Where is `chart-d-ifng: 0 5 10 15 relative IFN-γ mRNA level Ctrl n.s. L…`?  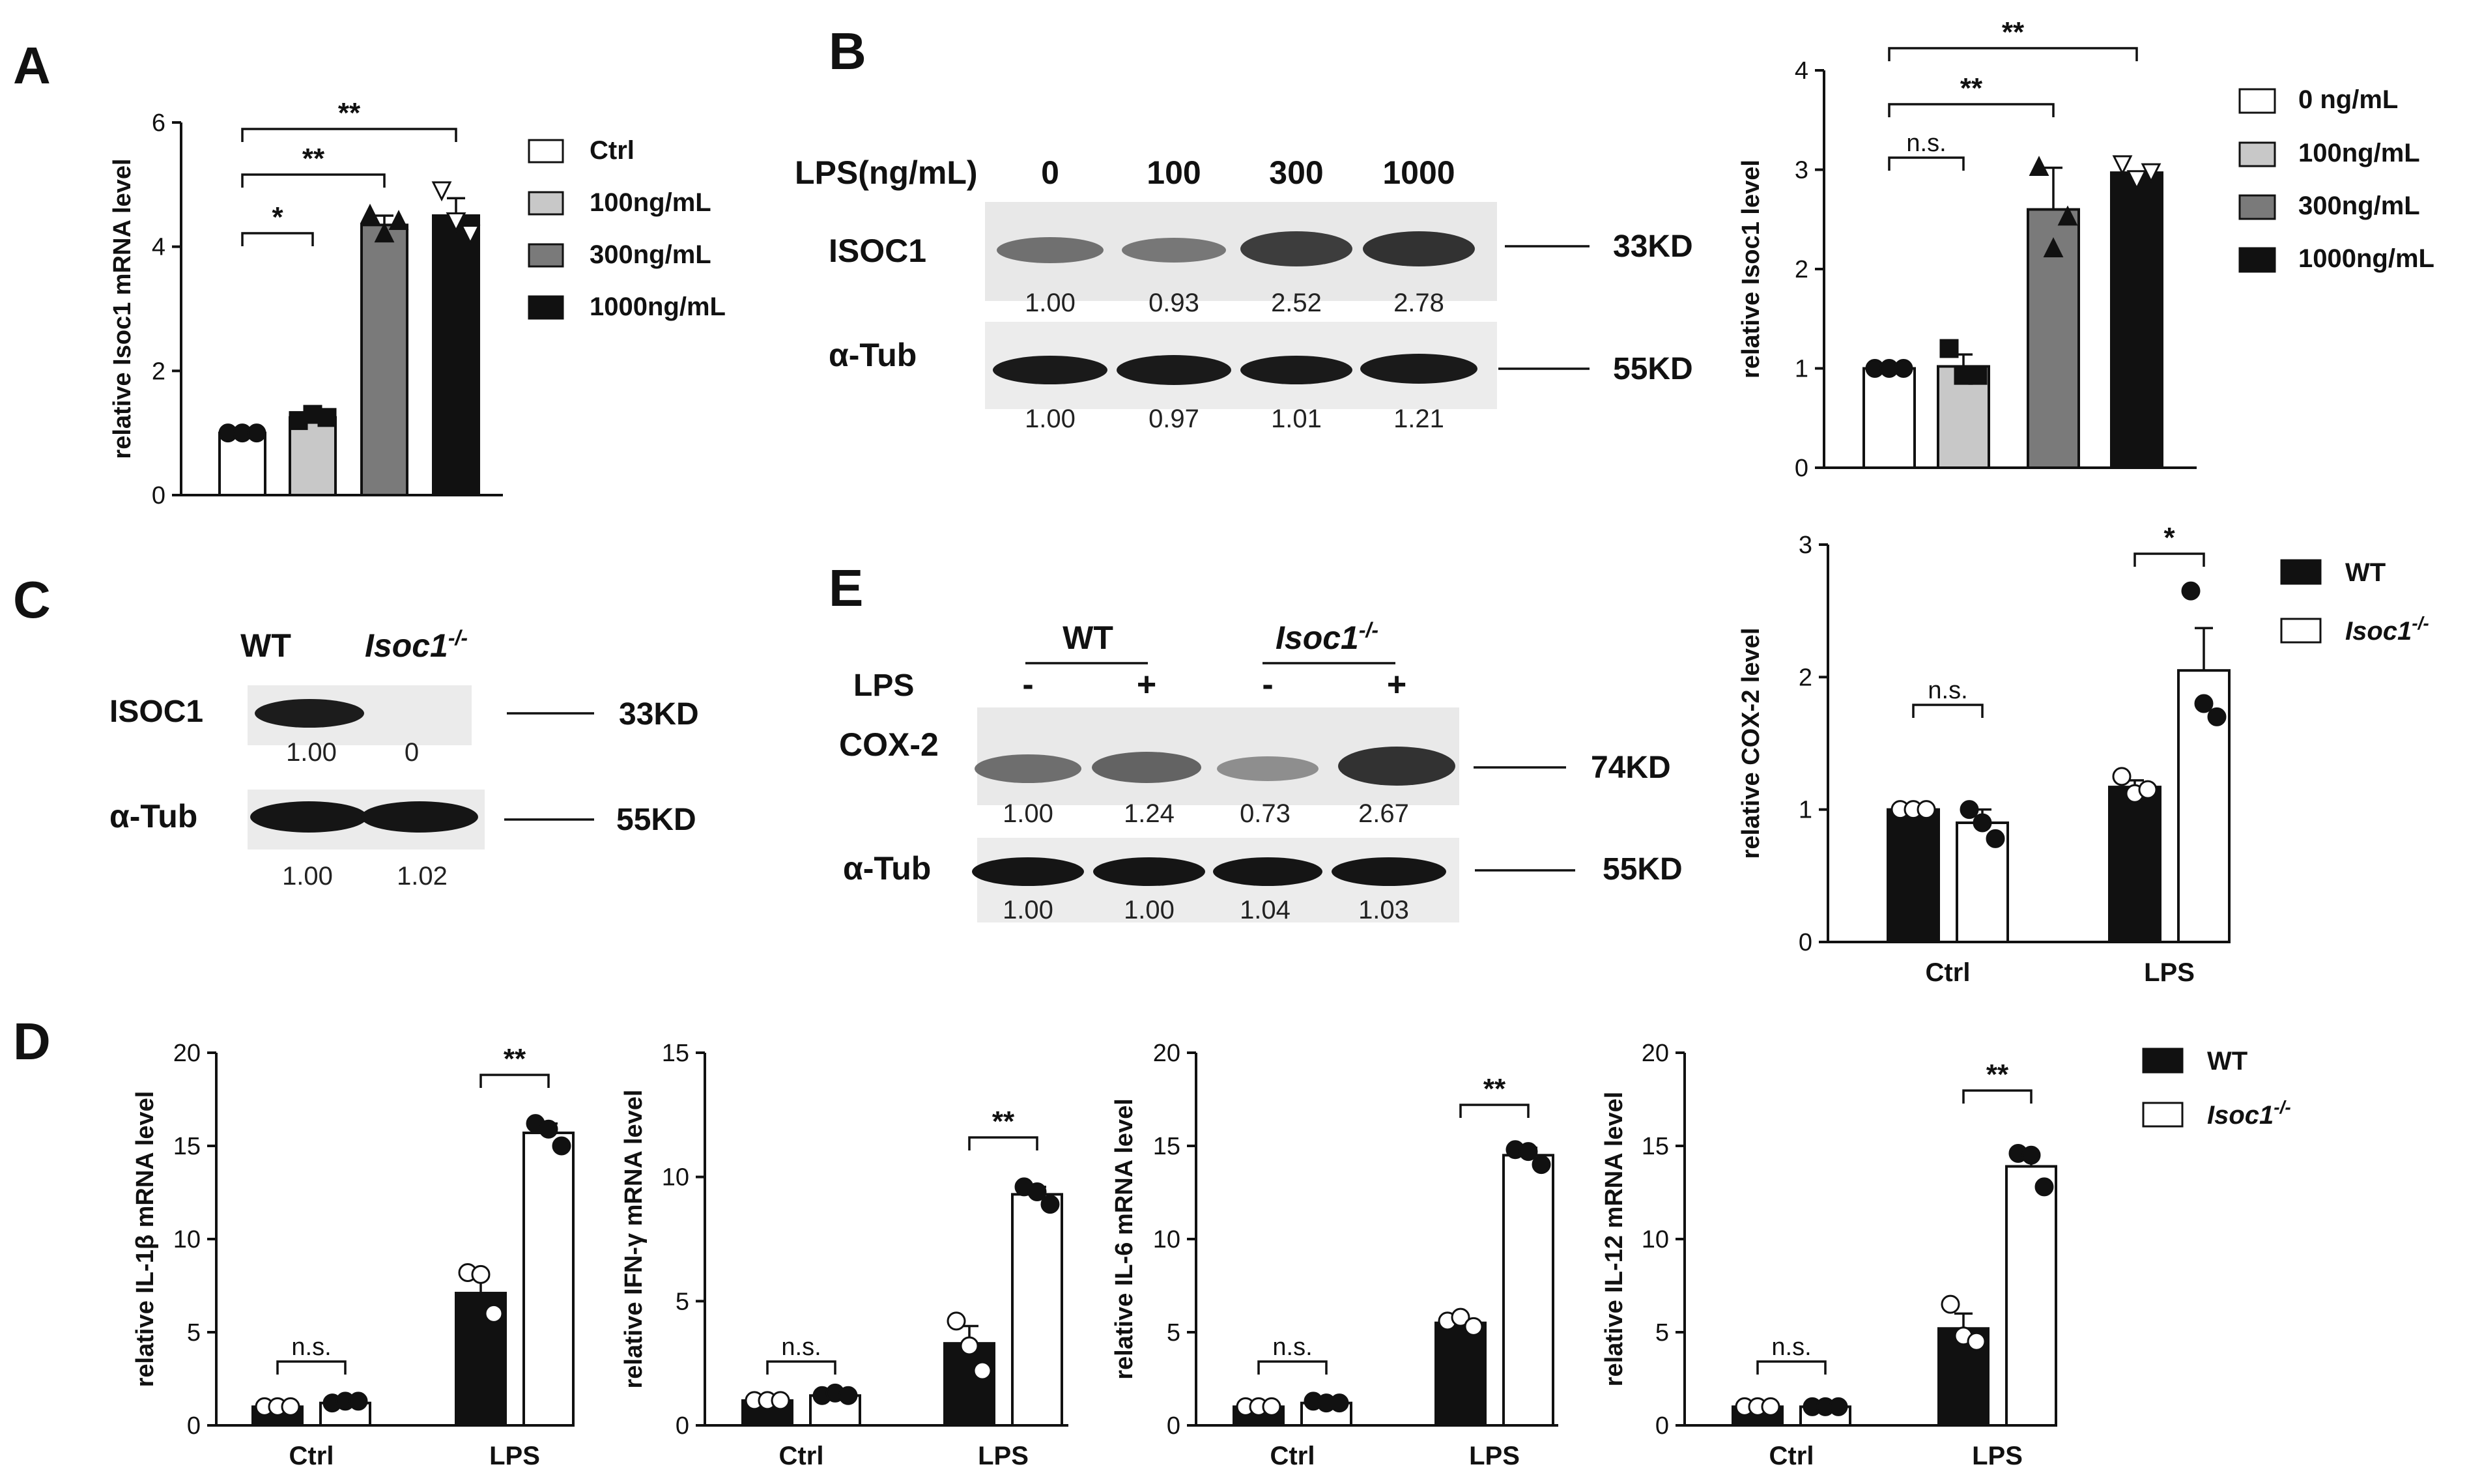
chart-d-ifng: 0 5 10 15 relative IFN-γ mRNA level Ctrl n.s. L… is located at coordinates (844, 1255).